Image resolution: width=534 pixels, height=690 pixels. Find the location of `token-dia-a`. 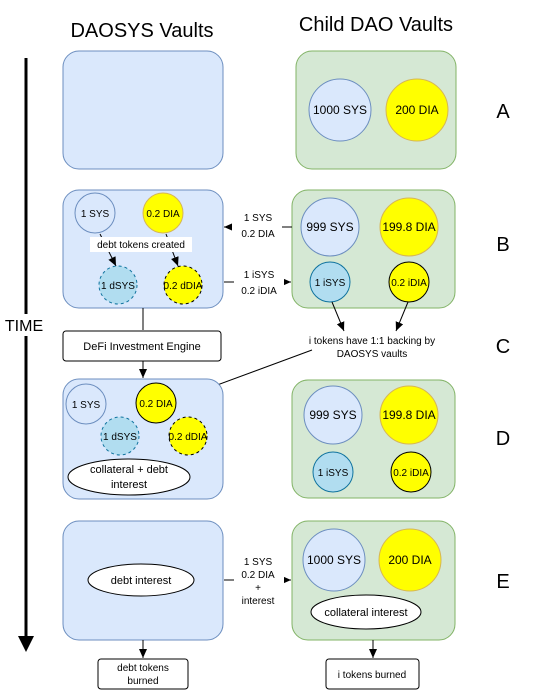

token-dia-a is located at coordinates (417, 110).